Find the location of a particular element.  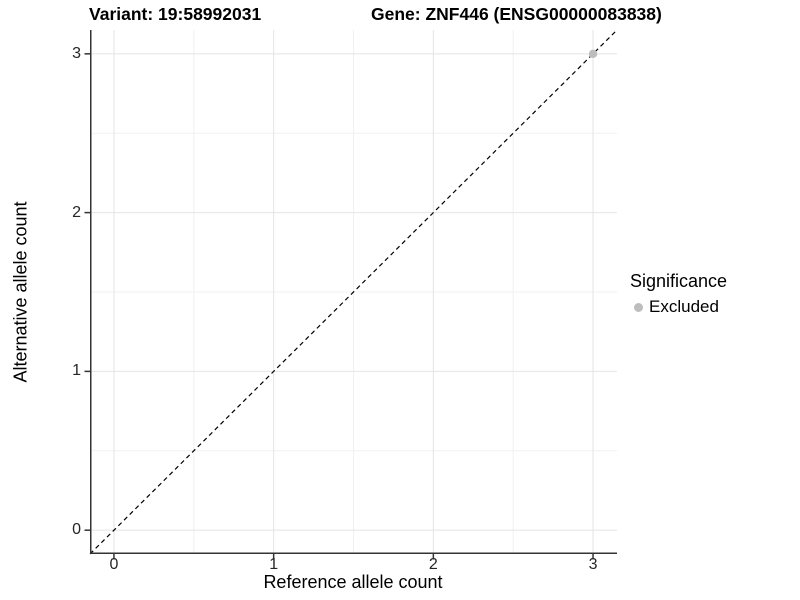

plot-title-variant: Variant: 19:58992031 is located at coordinates (175, 14).